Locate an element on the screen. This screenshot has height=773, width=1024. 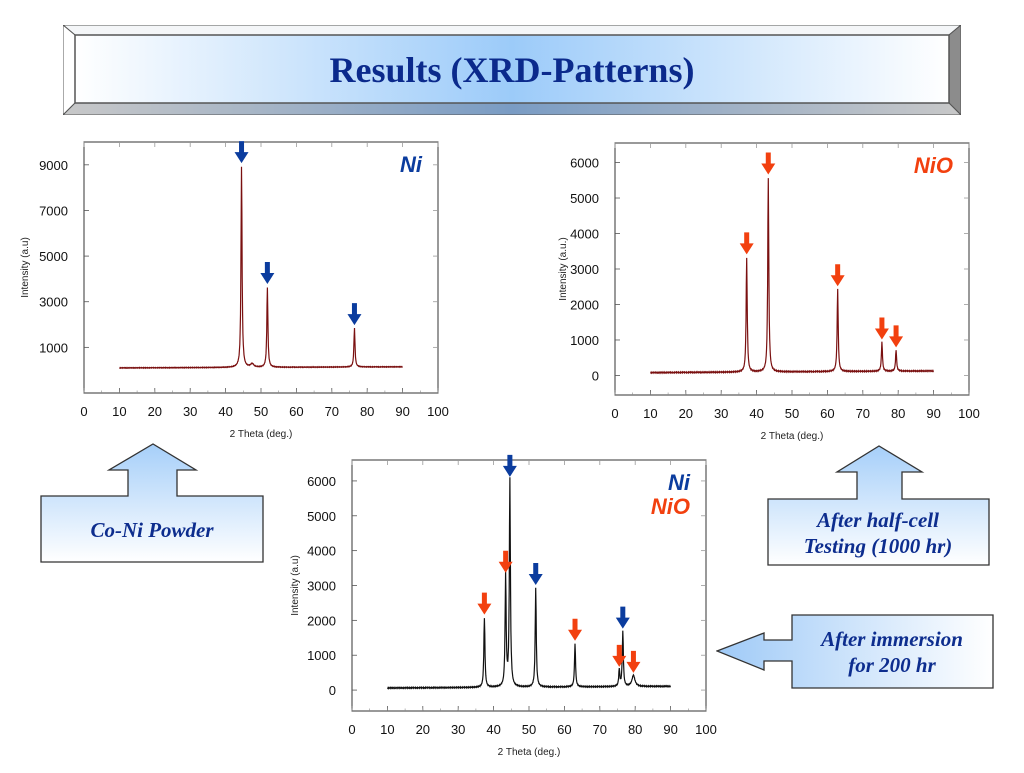
left-arrow-callout-immersion is located at coordinates (855, 651).